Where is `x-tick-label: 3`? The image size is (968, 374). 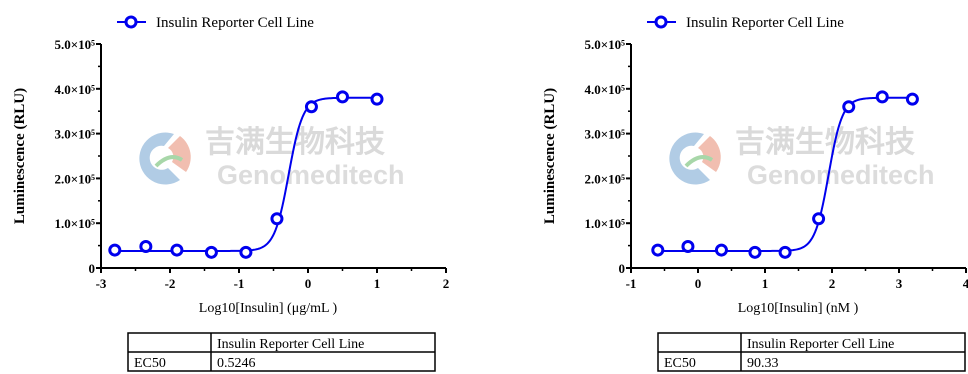 x-tick-label: 3 is located at coordinates (899, 283).